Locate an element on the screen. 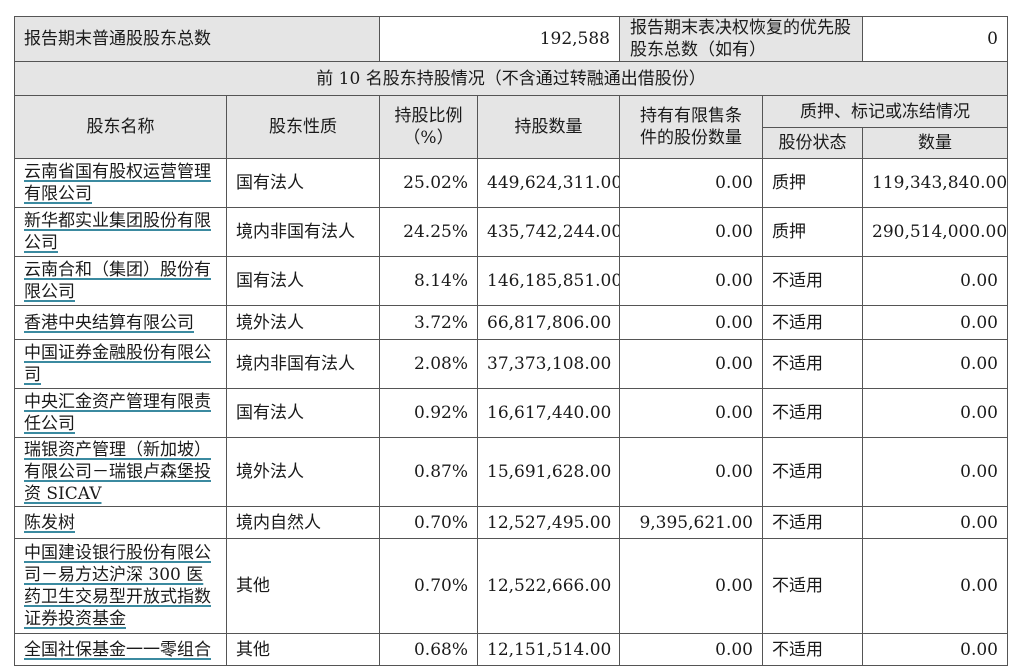 This screenshot has width=1011, height=667. header-quantity: 持股数量 is located at coordinates (548, 127).